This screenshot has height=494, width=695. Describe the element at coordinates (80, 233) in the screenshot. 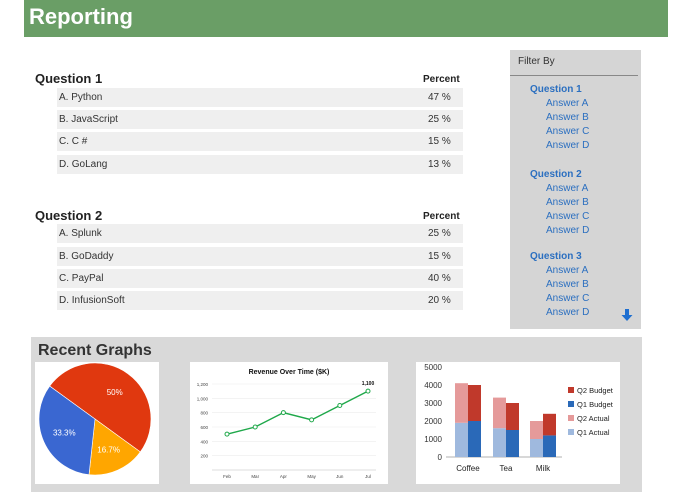

I see `answer-label: A. Splunk` at that location.